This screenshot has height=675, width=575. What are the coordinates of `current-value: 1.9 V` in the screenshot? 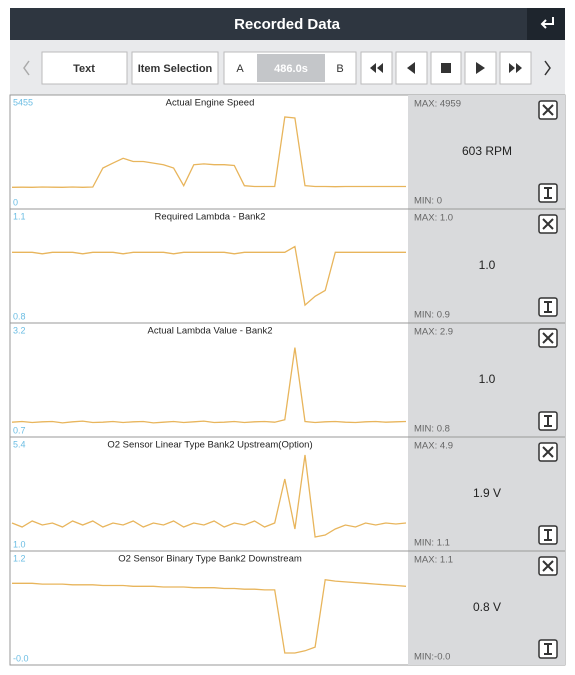 It's located at (487, 493).